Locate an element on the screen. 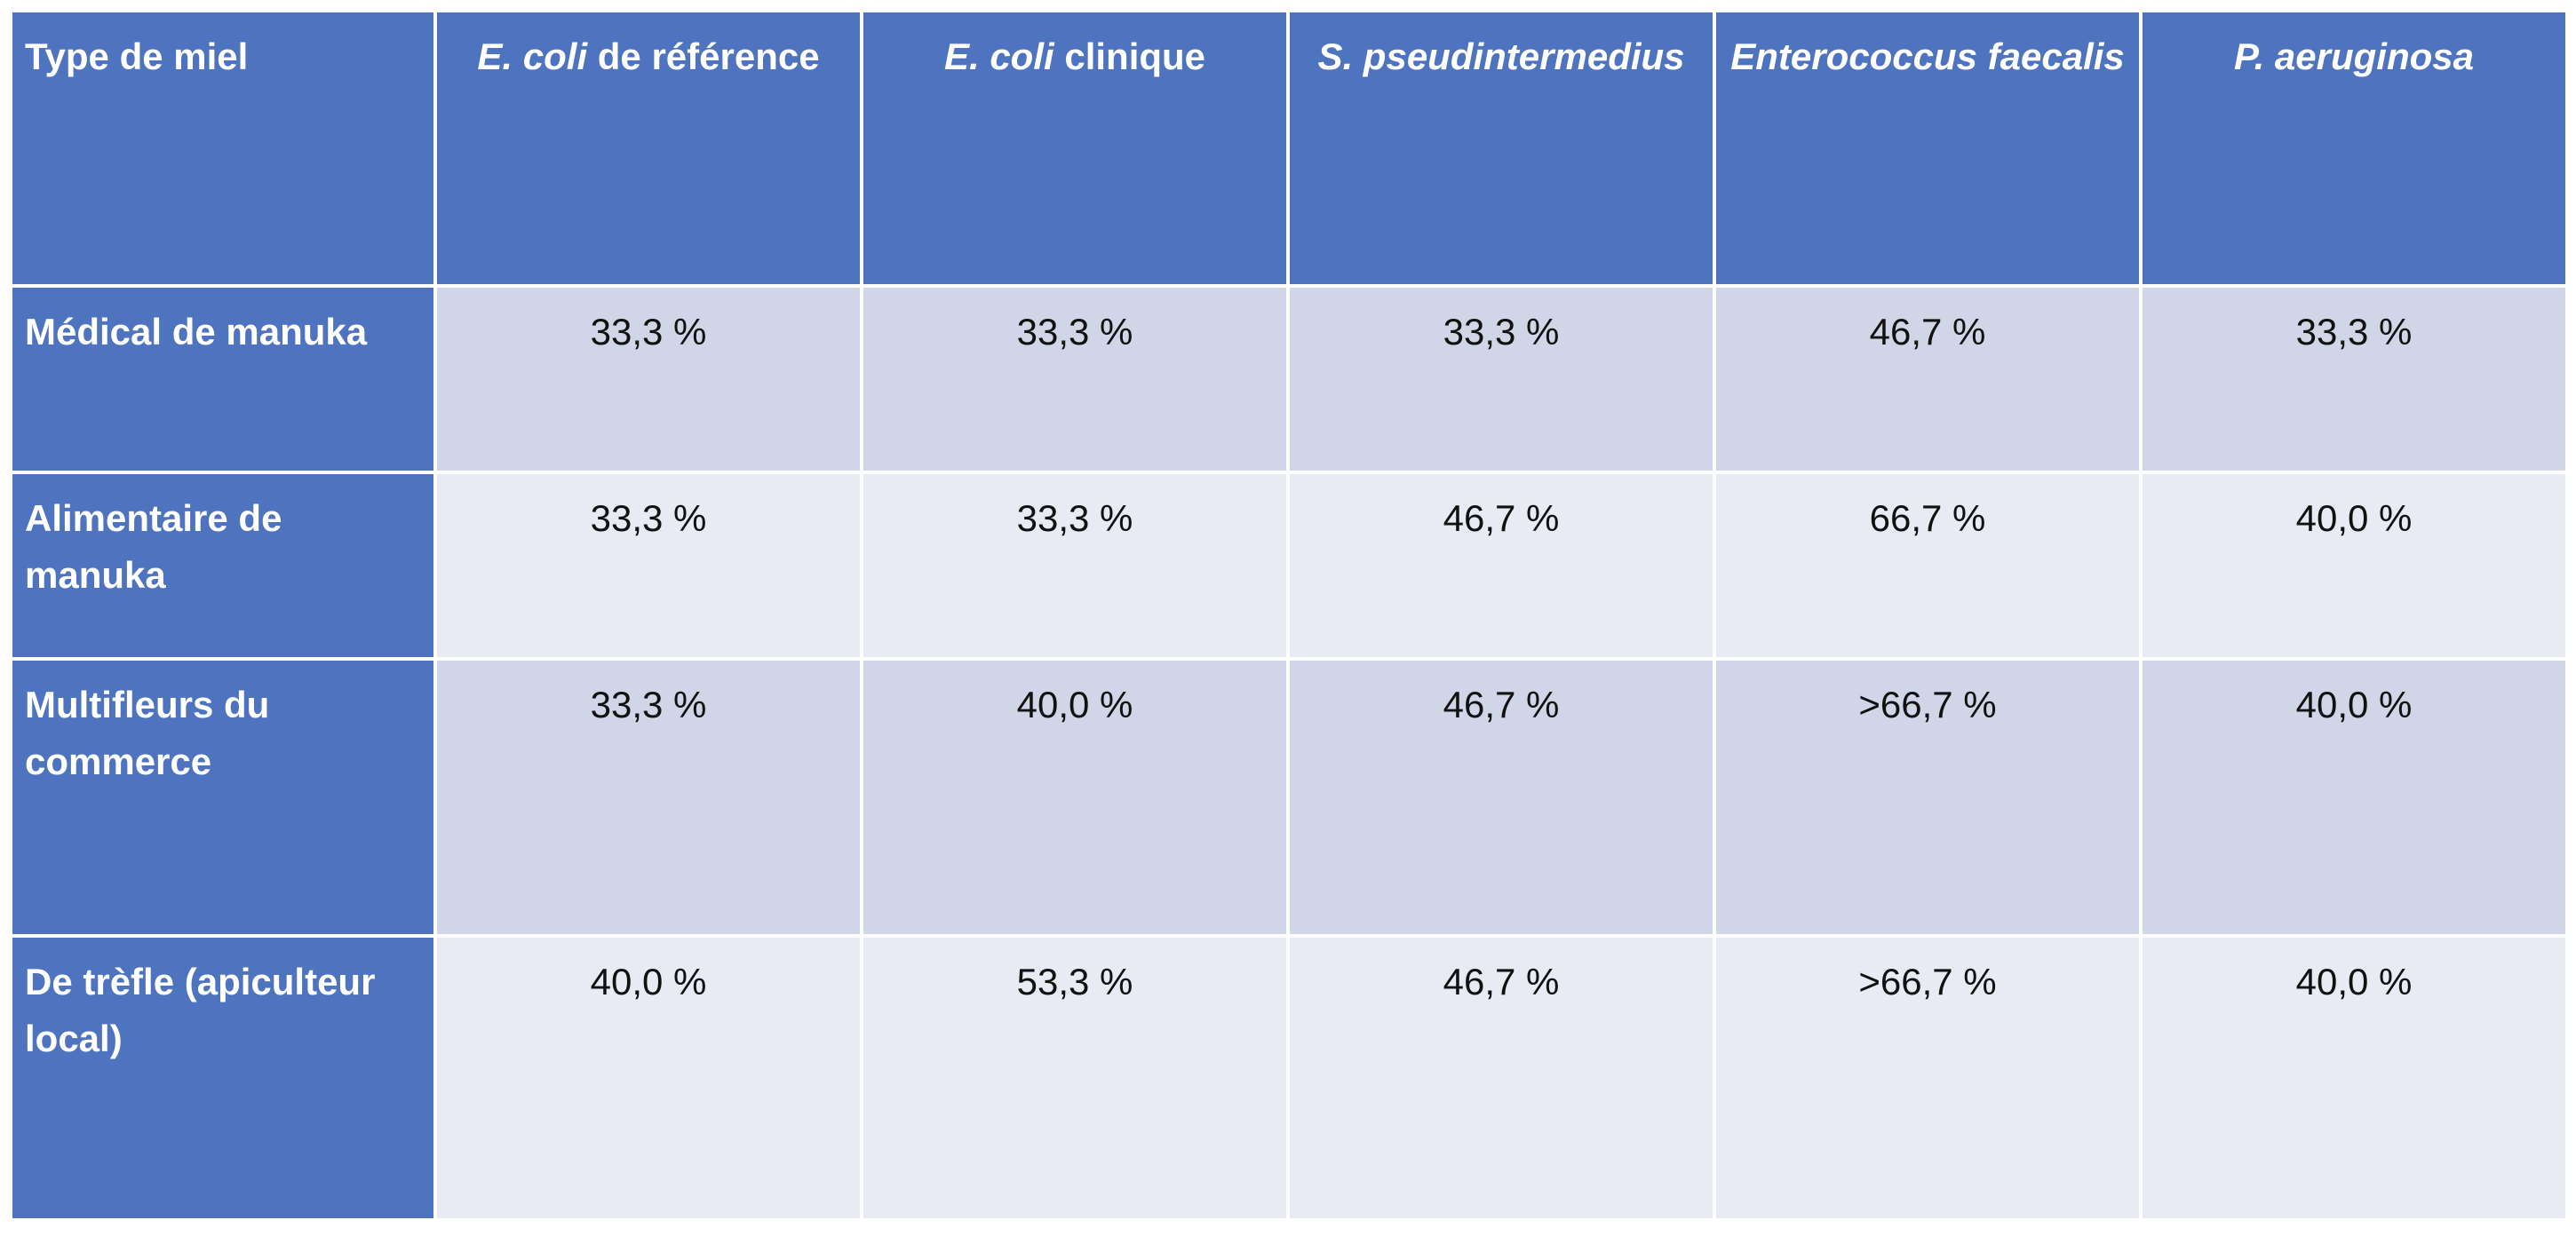 The image size is (2576, 1236). header-col-1-species: E. coli is located at coordinates (532, 56).